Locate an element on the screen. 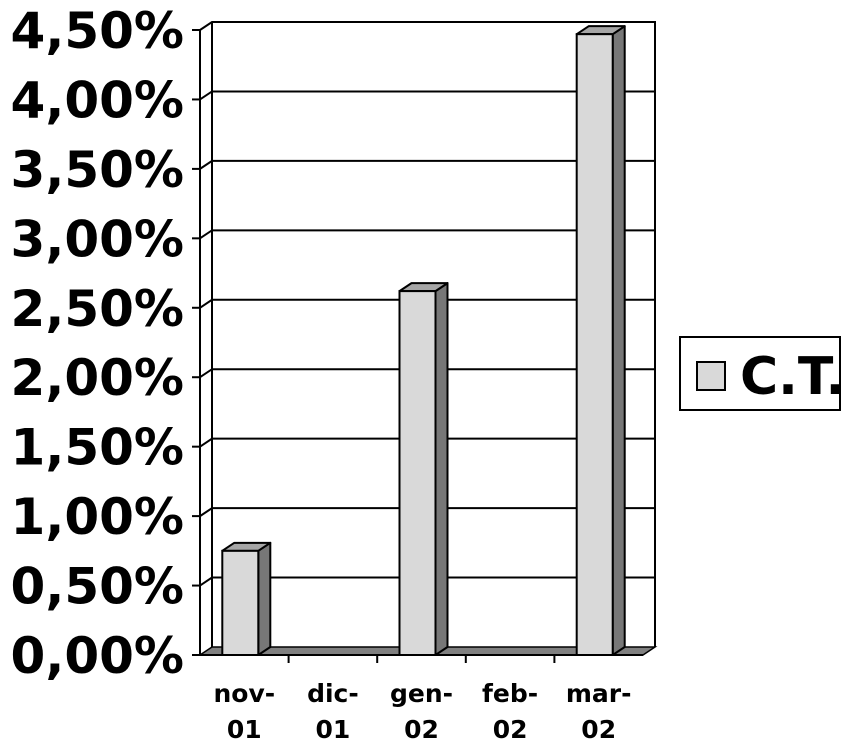  y-tick-label: 1,00% is located at coordinates (97, 517).